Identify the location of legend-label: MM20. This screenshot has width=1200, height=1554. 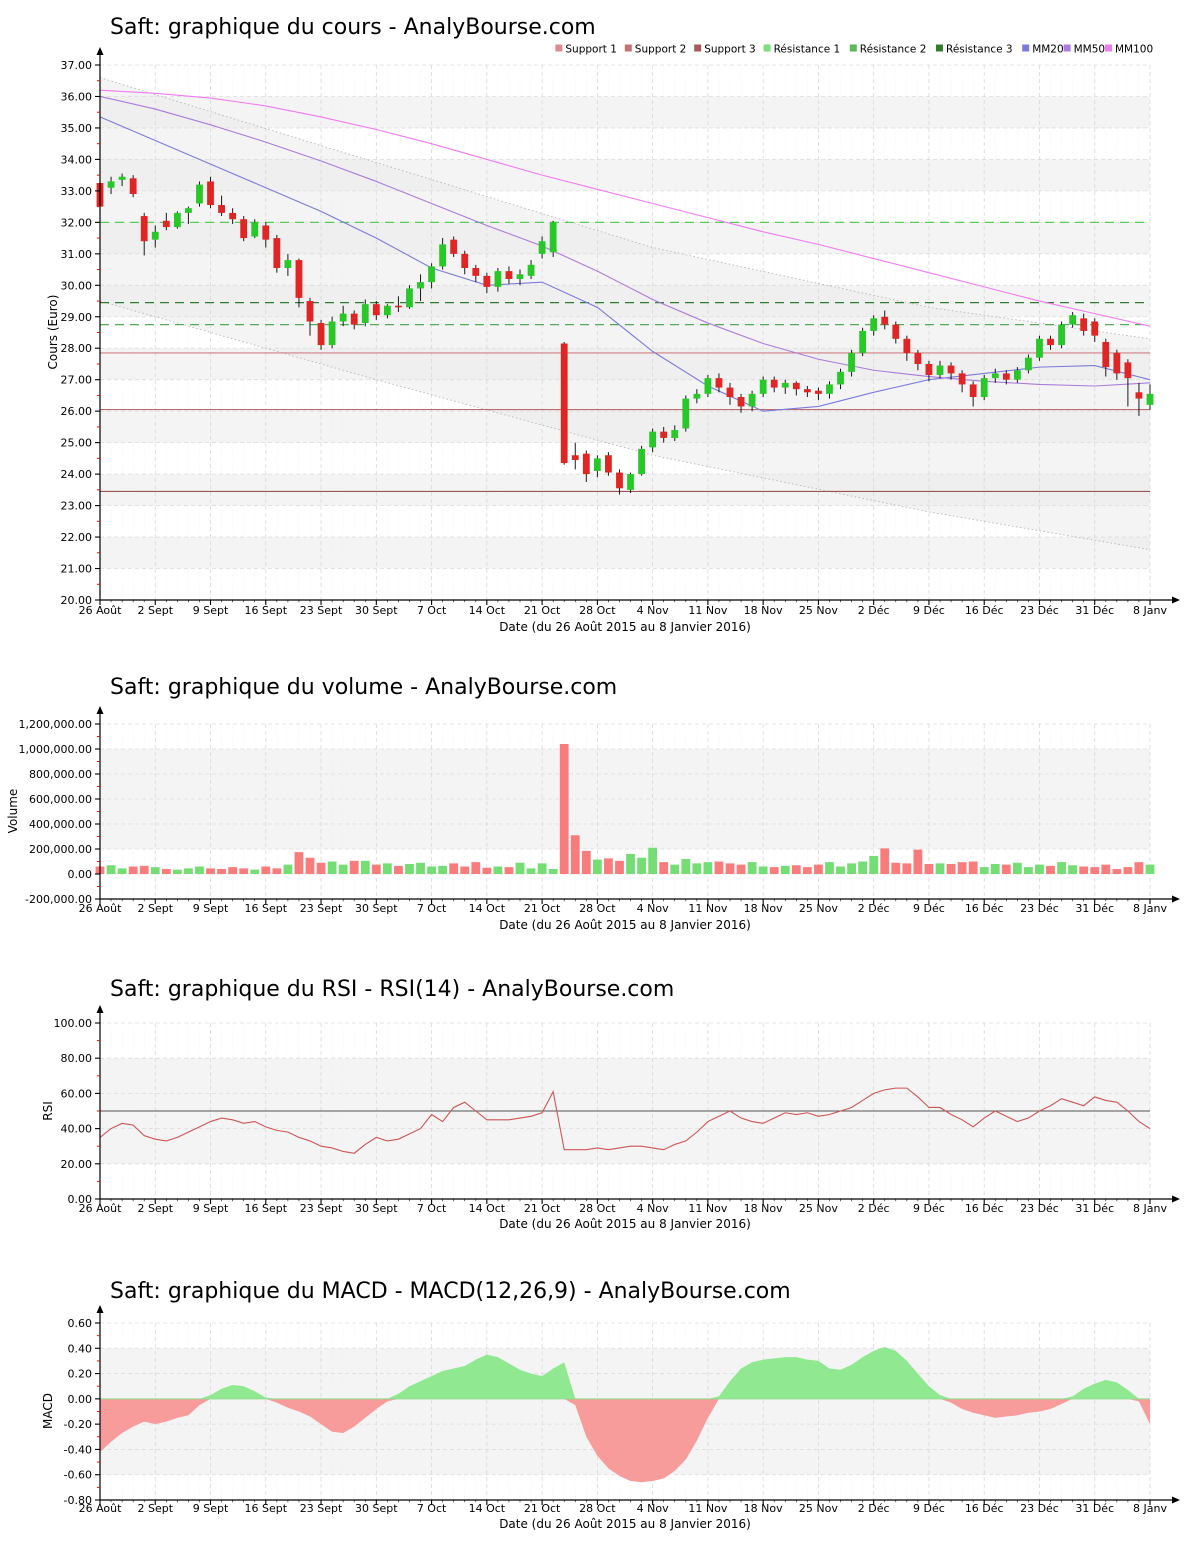
(1047, 50).